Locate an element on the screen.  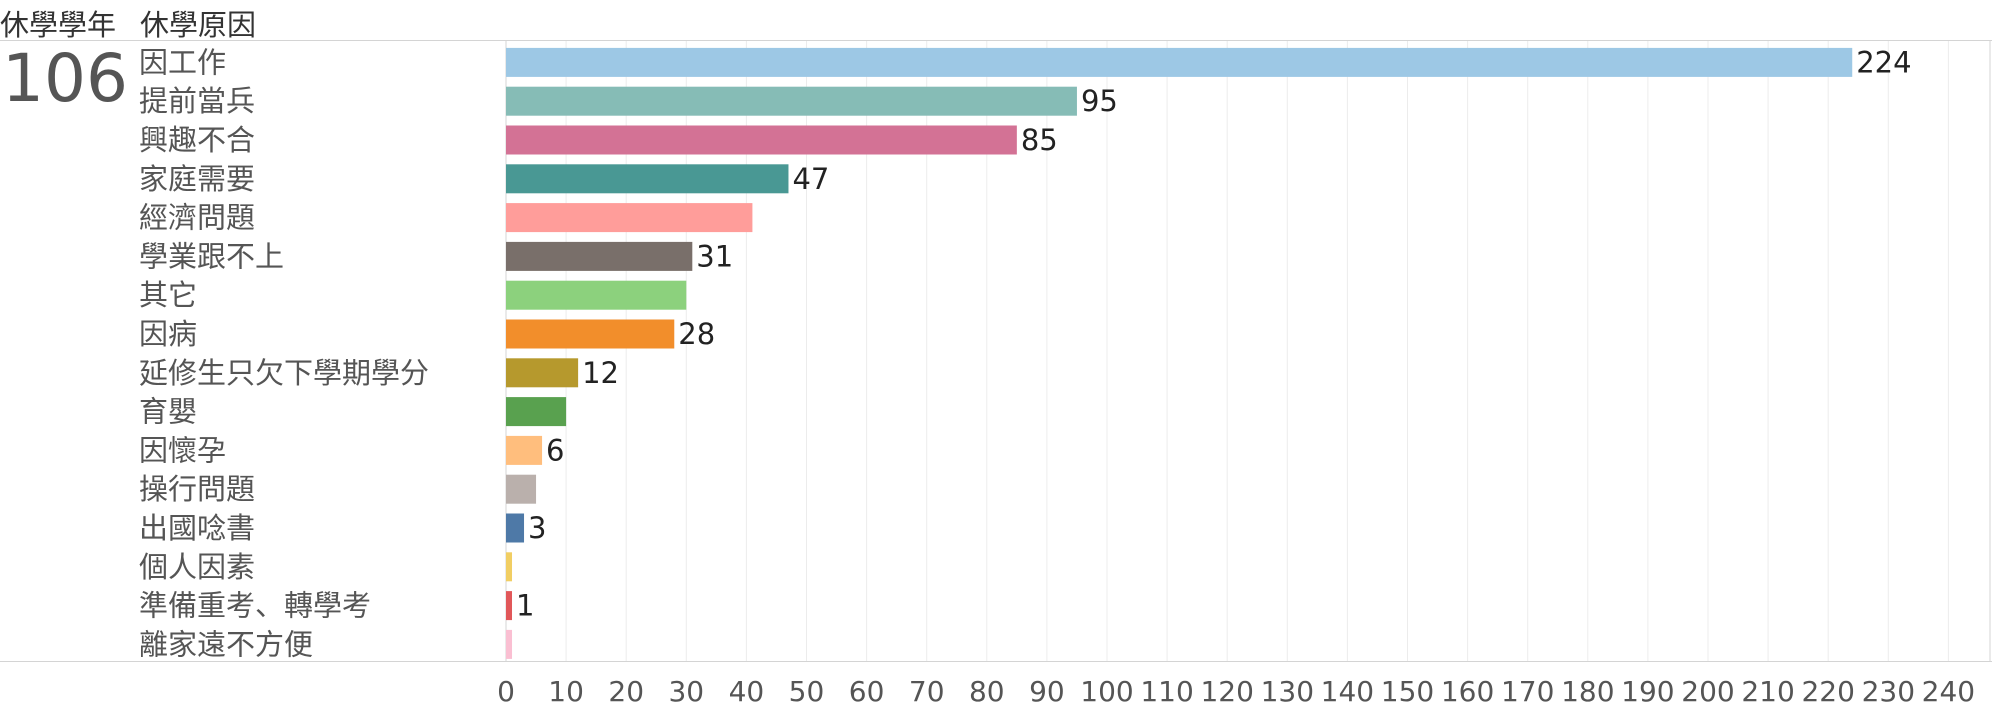
row-label-year: 106 is located at coordinates (65, 78).